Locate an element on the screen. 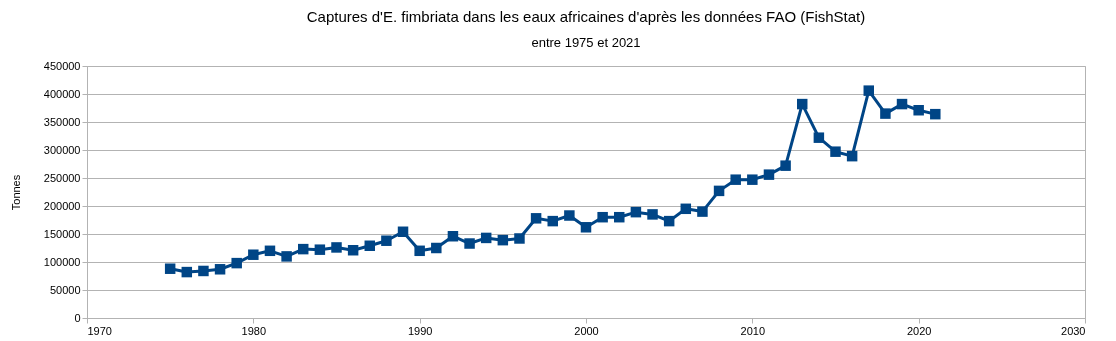 The image size is (1116, 341). y-tick-label: 100000 is located at coordinates (62, 261).